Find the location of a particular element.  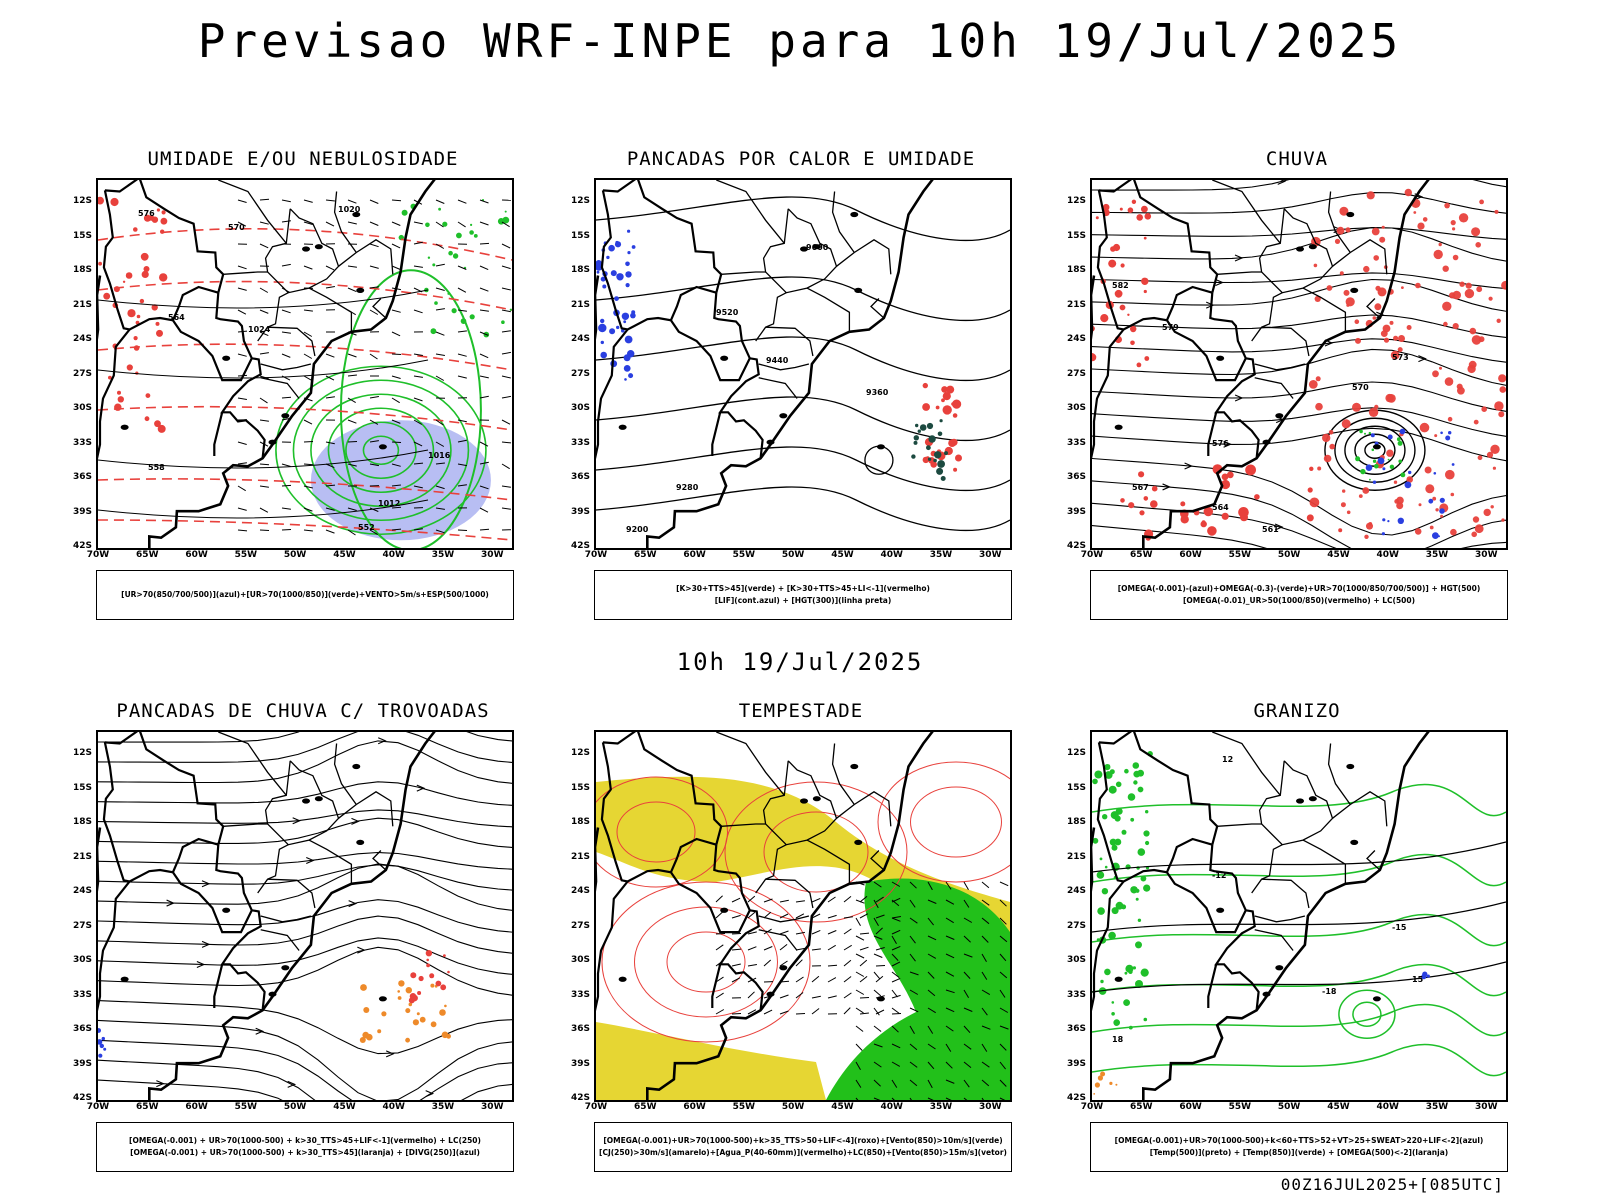

coastline is located at coordinates (790, 916).